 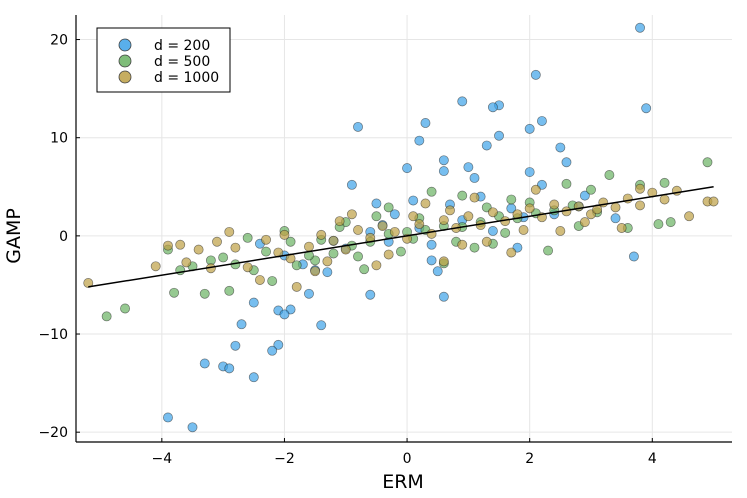 I want to click on y-tick-label: 20, so click(x=59, y=41).